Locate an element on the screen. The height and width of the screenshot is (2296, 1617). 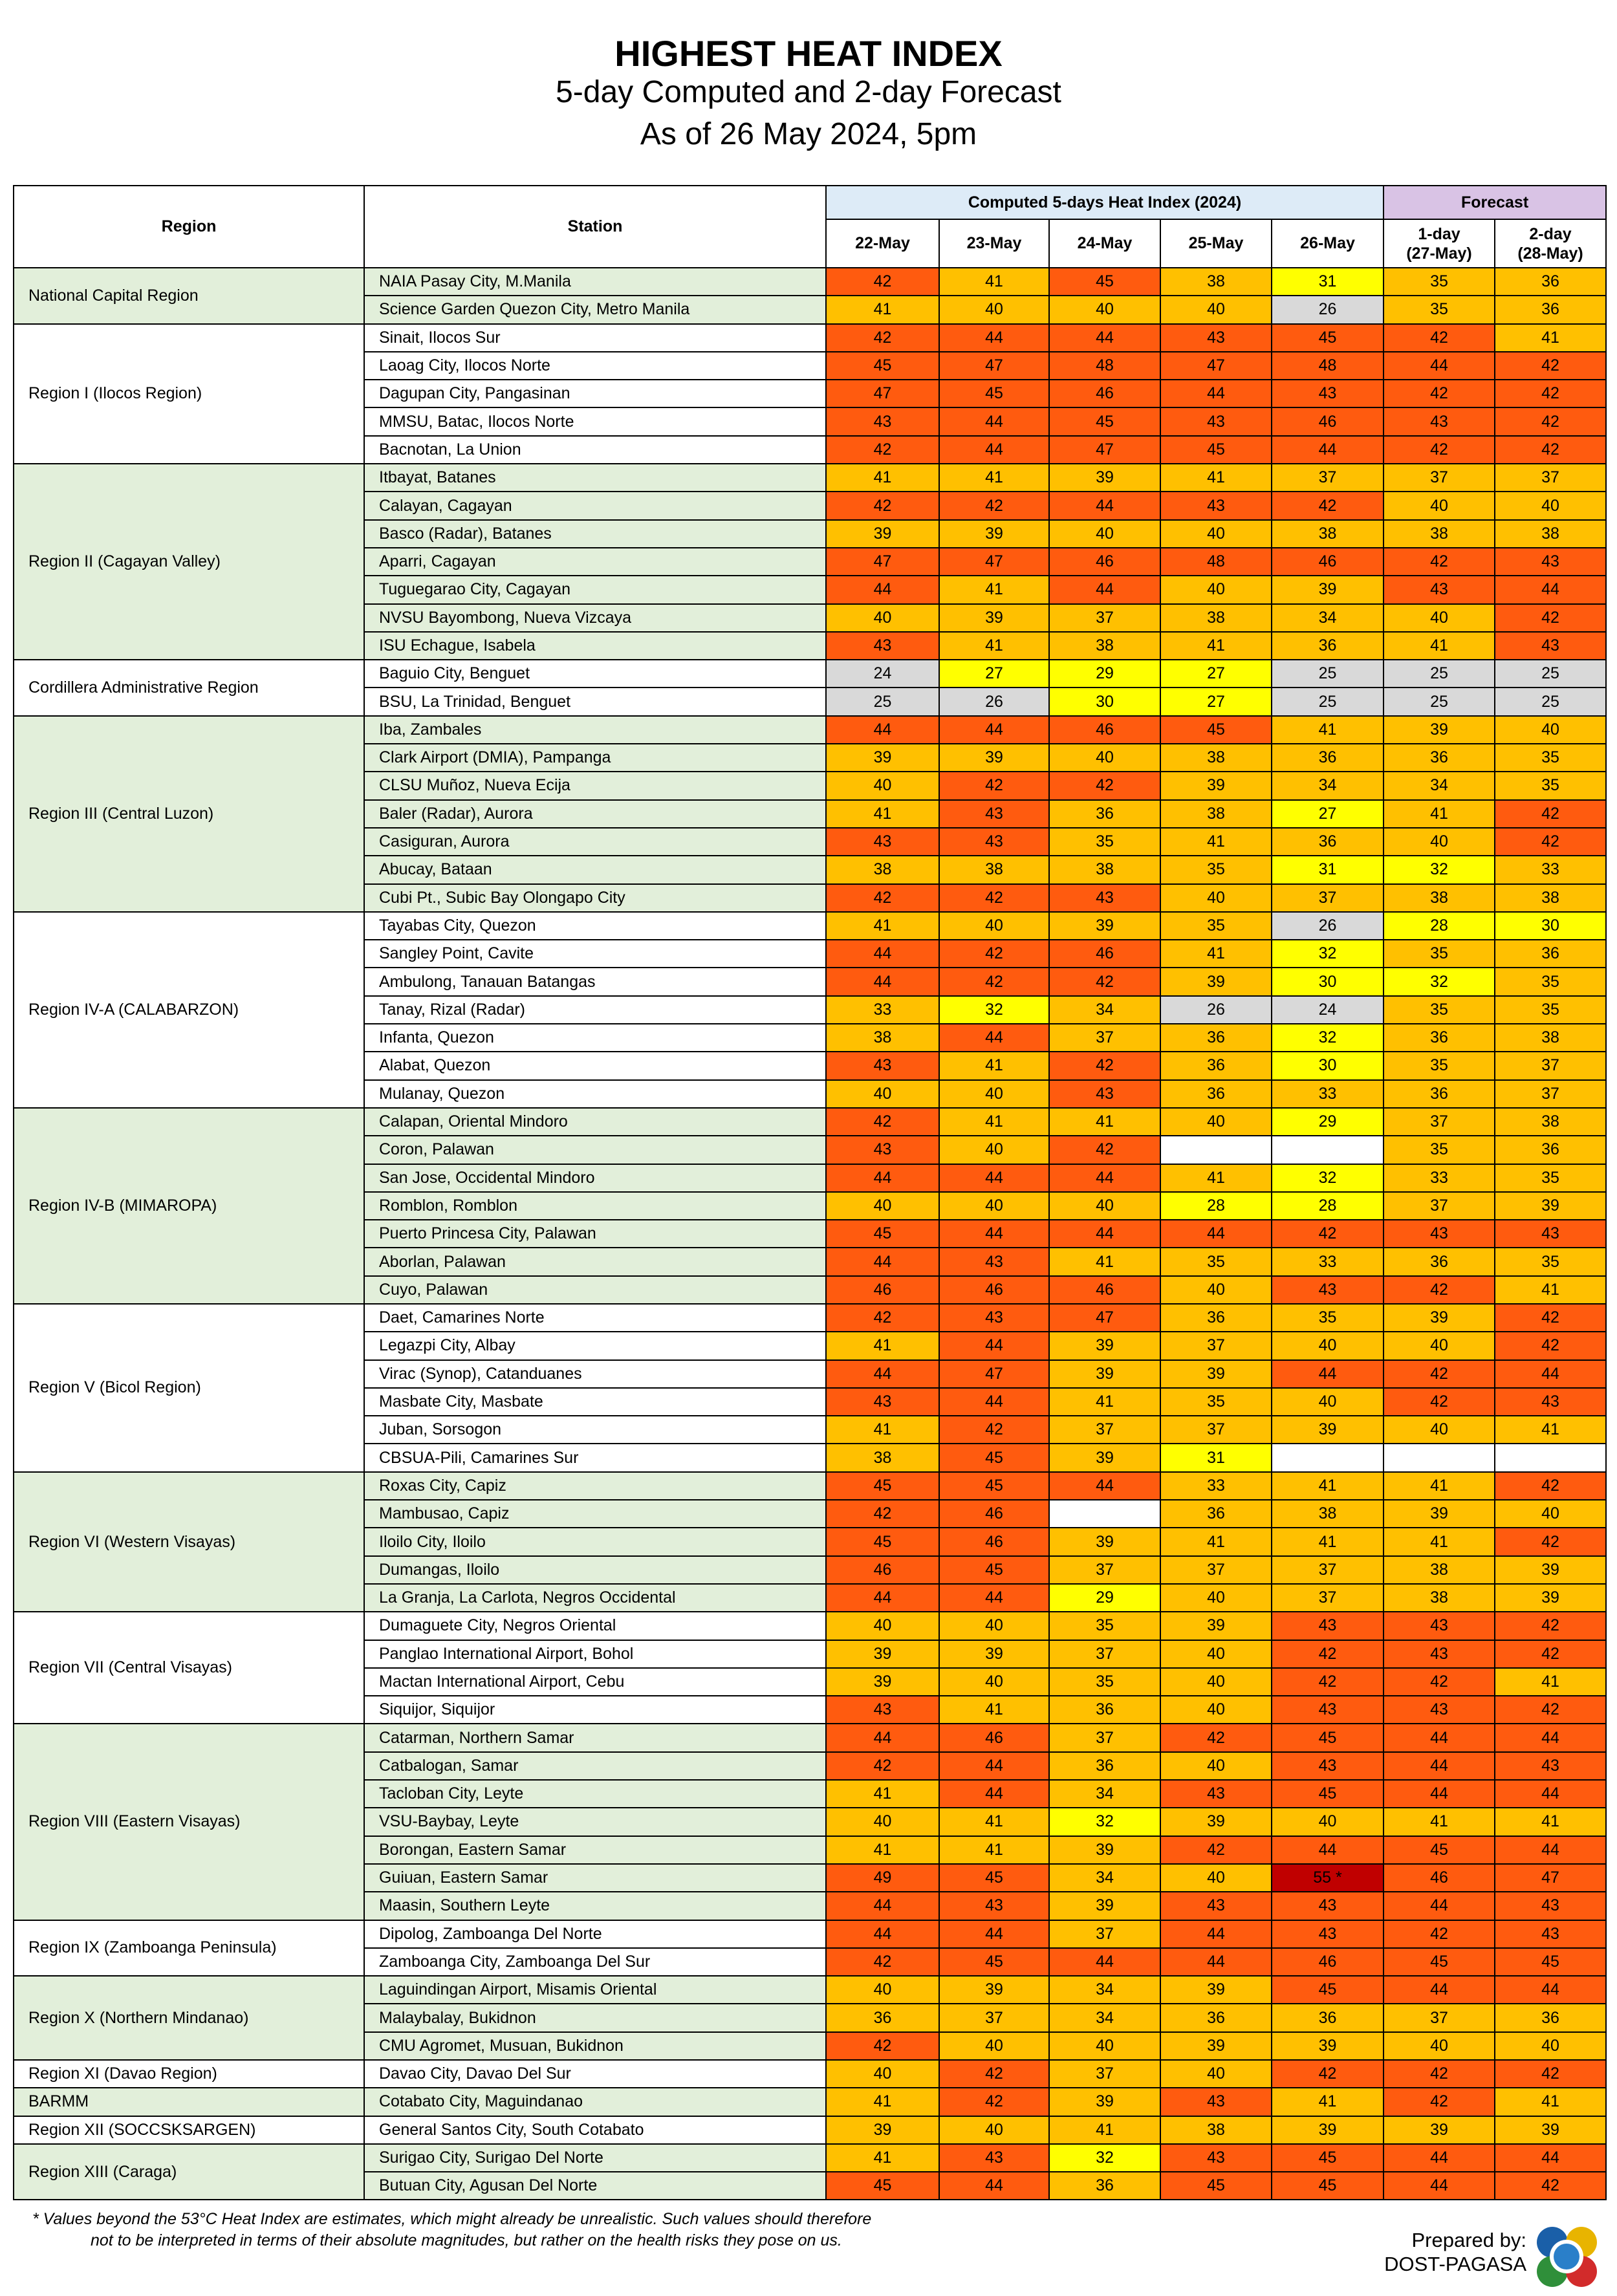
data-row: Dagupan City, Pangasinan 47 45 46 44 43 42 42 is located at coordinates (810, 394).